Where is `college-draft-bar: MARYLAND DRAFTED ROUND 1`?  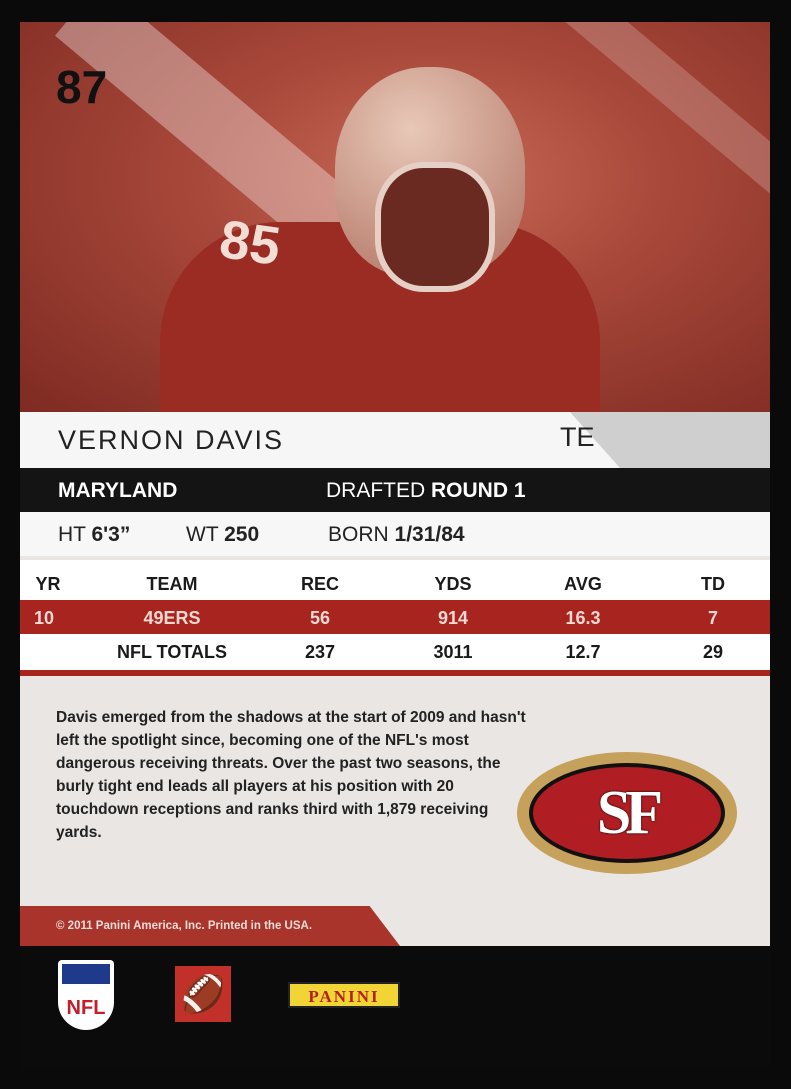
college-draft-bar: MARYLAND DRAFTED ROUND 1 is located at coordinates (395, 490).